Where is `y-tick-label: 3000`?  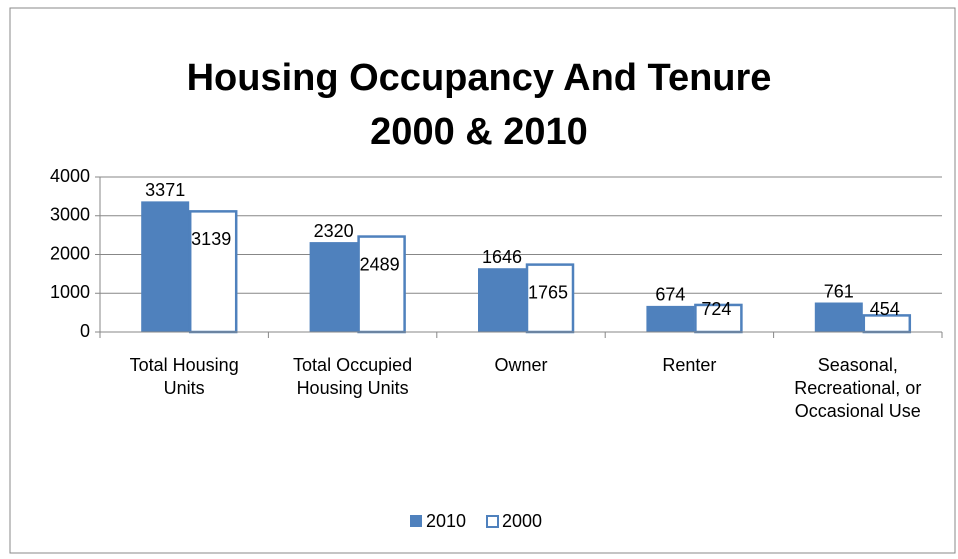 y-tick-label: 3000 is located at coordinates (70, 215).